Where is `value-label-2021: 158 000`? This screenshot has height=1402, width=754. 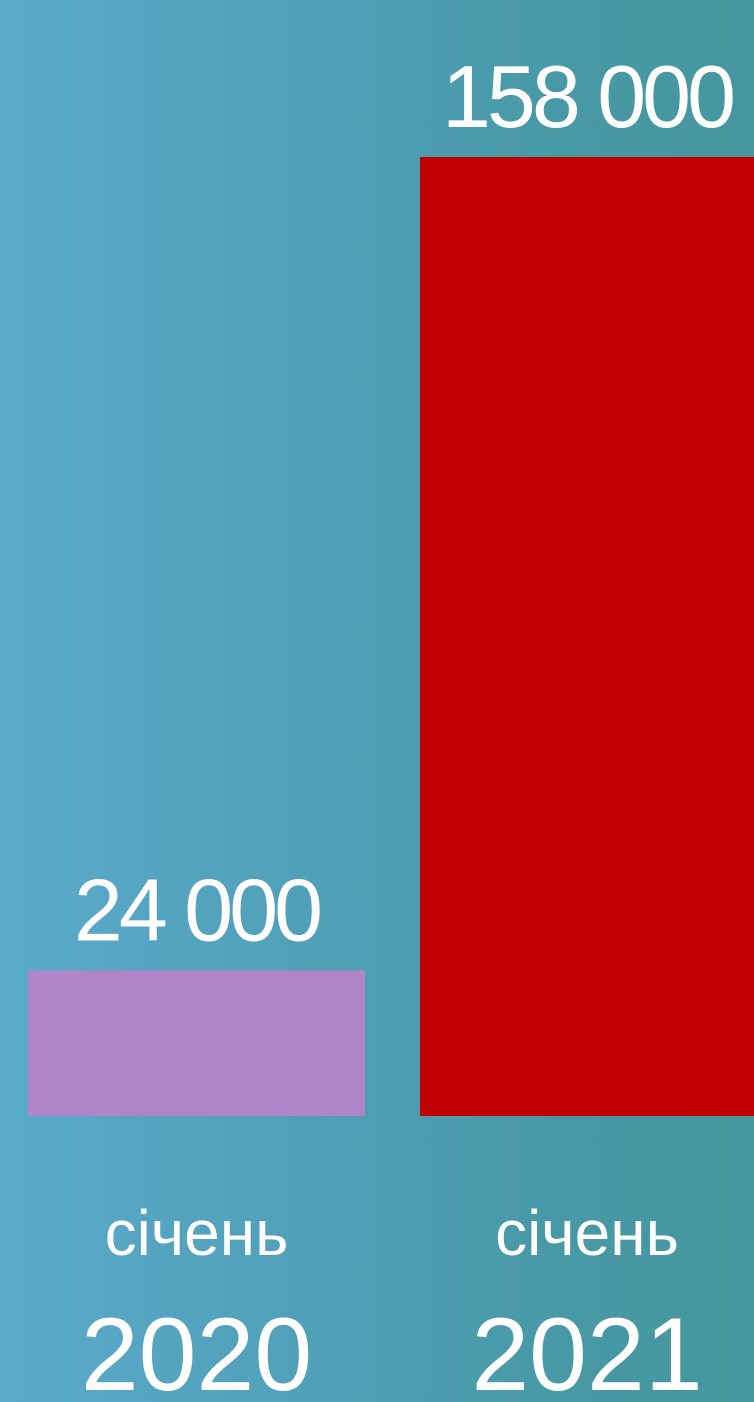
value-label-2021: 158 000 is located at coordinates (587, 96).